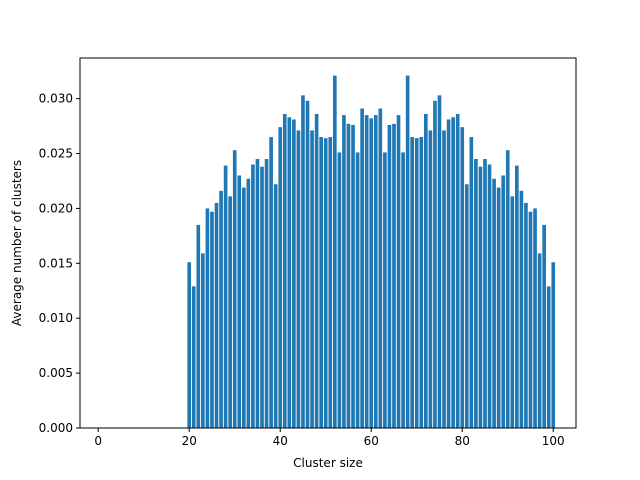 The width and height of the screenshot is (640, 480). I want to click on y-tick-label: 0.010, so click(56, 318).